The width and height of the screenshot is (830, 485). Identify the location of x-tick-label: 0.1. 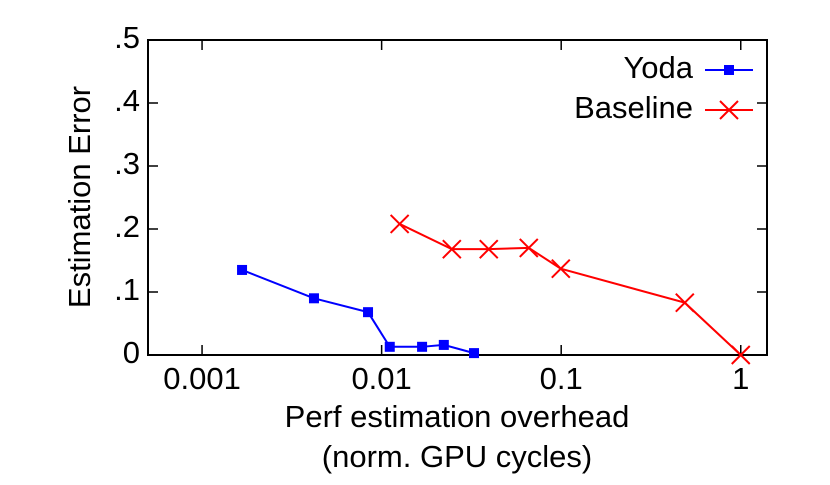
(561, 378).